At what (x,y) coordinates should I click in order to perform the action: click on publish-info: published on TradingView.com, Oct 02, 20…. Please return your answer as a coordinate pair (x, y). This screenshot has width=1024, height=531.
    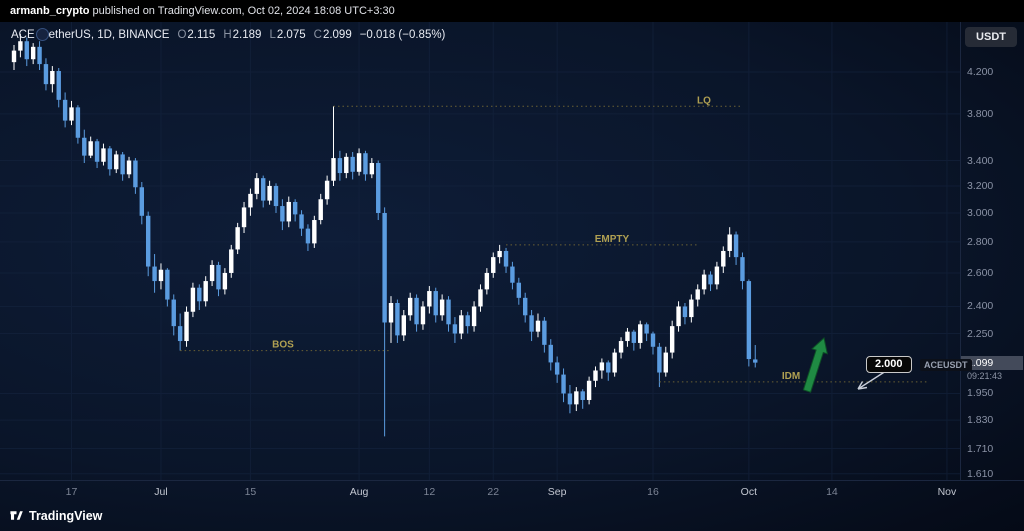
    Looking at the image, I should click on (242, 11).